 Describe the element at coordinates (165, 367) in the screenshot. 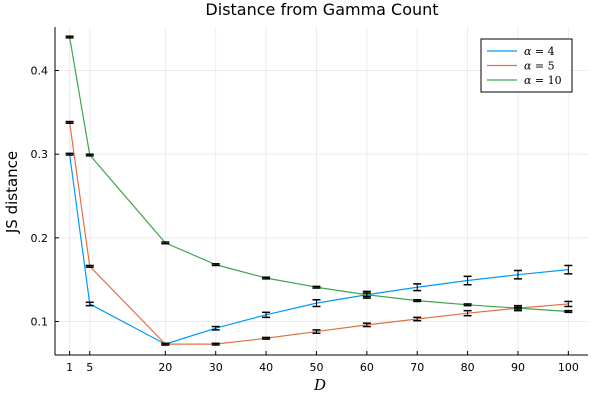

I see `x-tick-label: 20` at that location.